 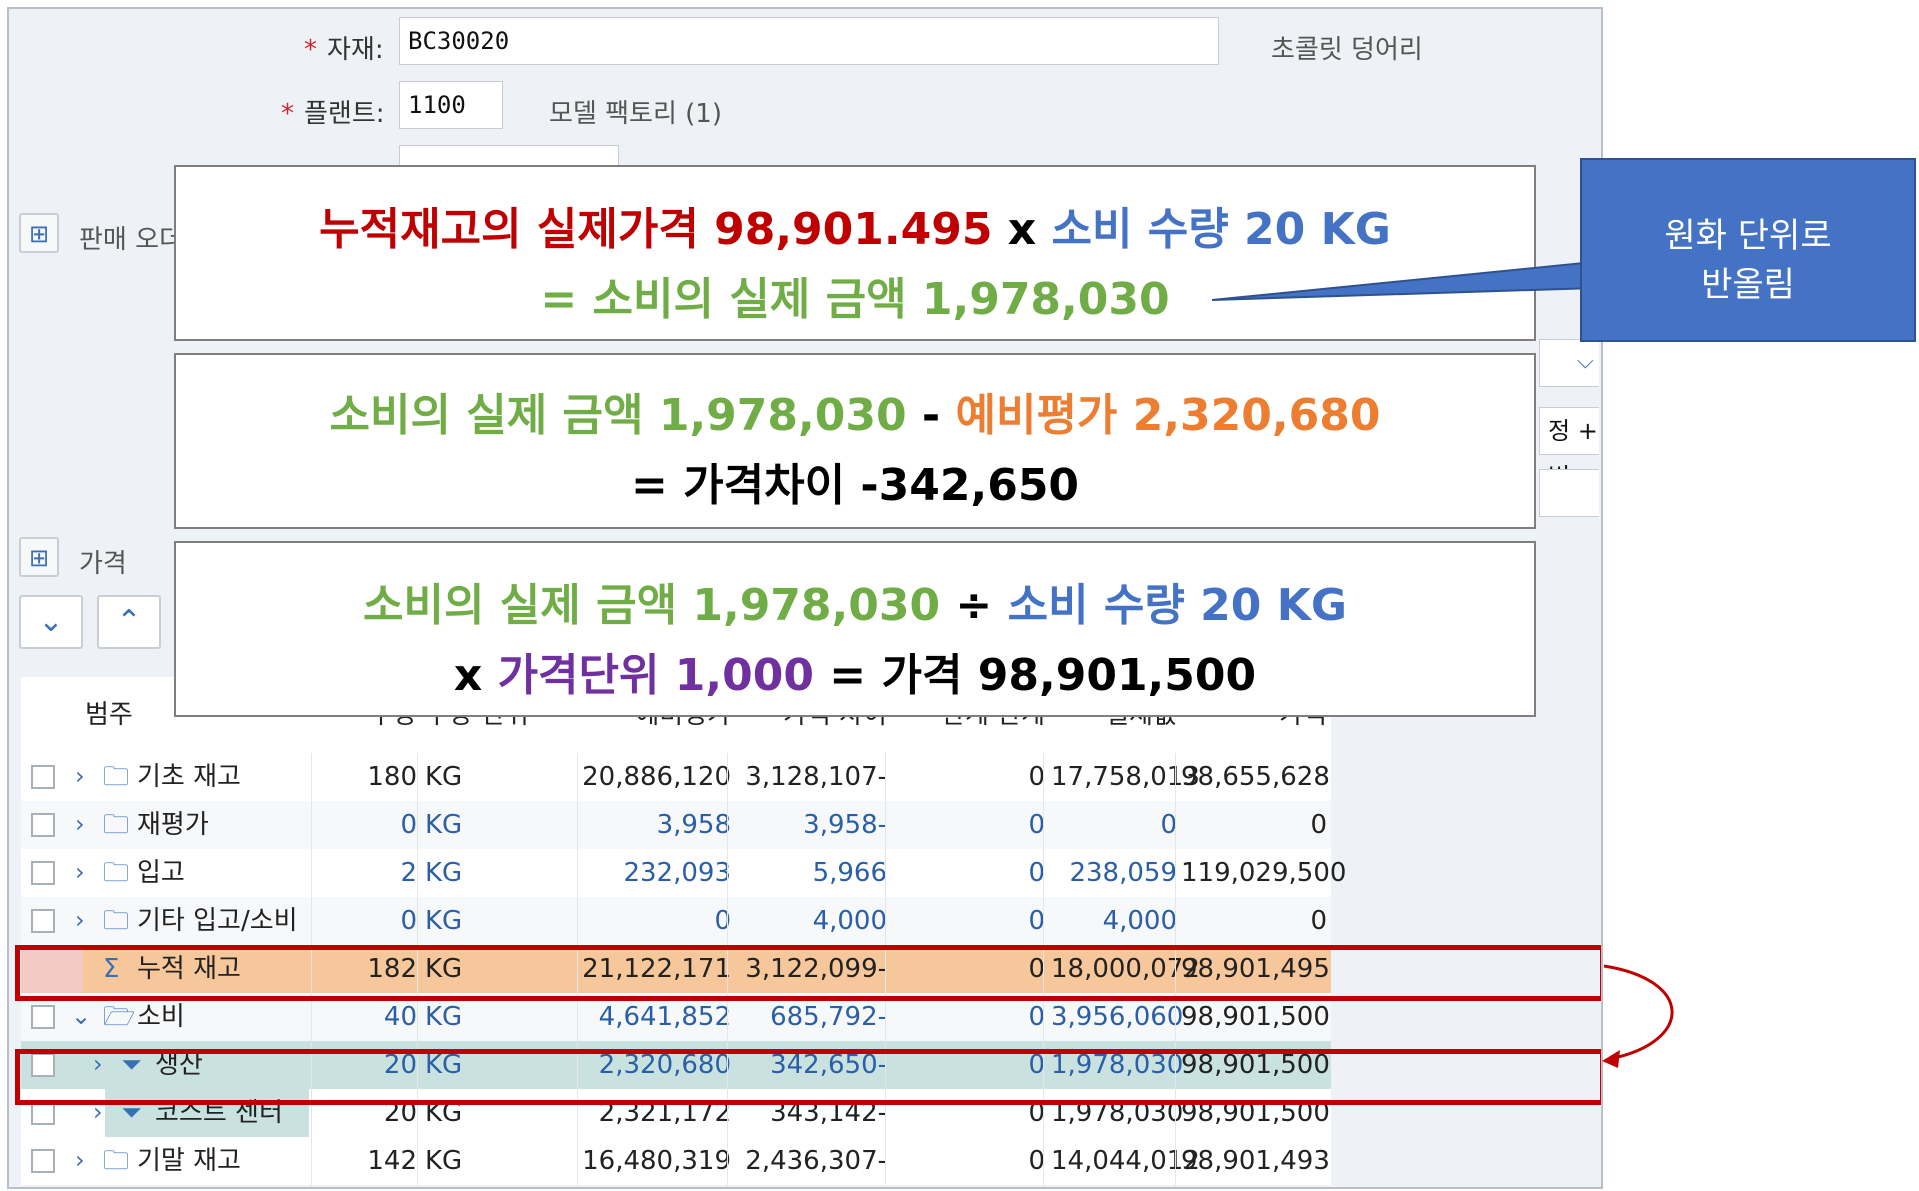 I want to click on cell-actual: 14,044,012, so click(x=1125, y=1161).